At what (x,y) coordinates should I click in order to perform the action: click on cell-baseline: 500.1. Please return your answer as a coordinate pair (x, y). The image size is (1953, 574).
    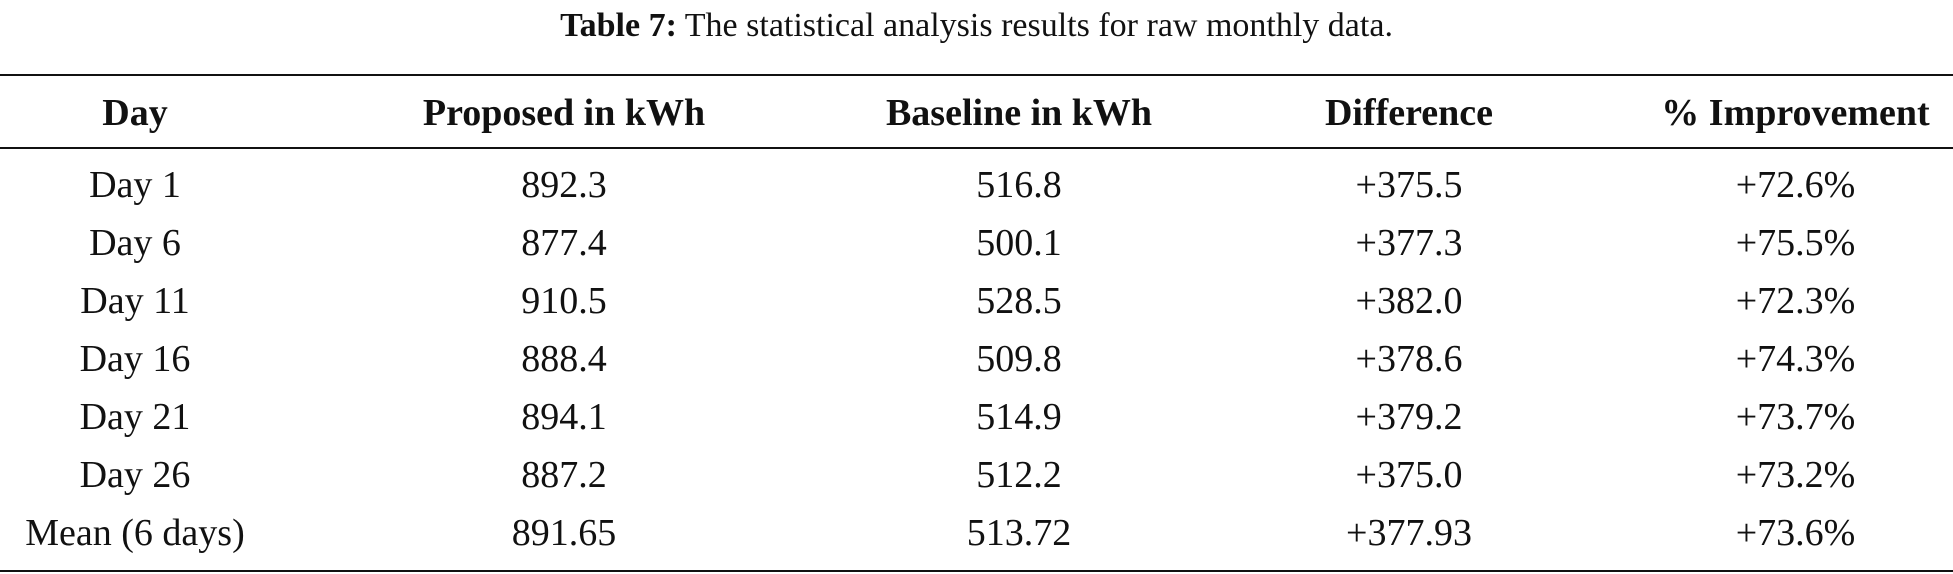
    Looking at the image, I should click on (1019, 243).